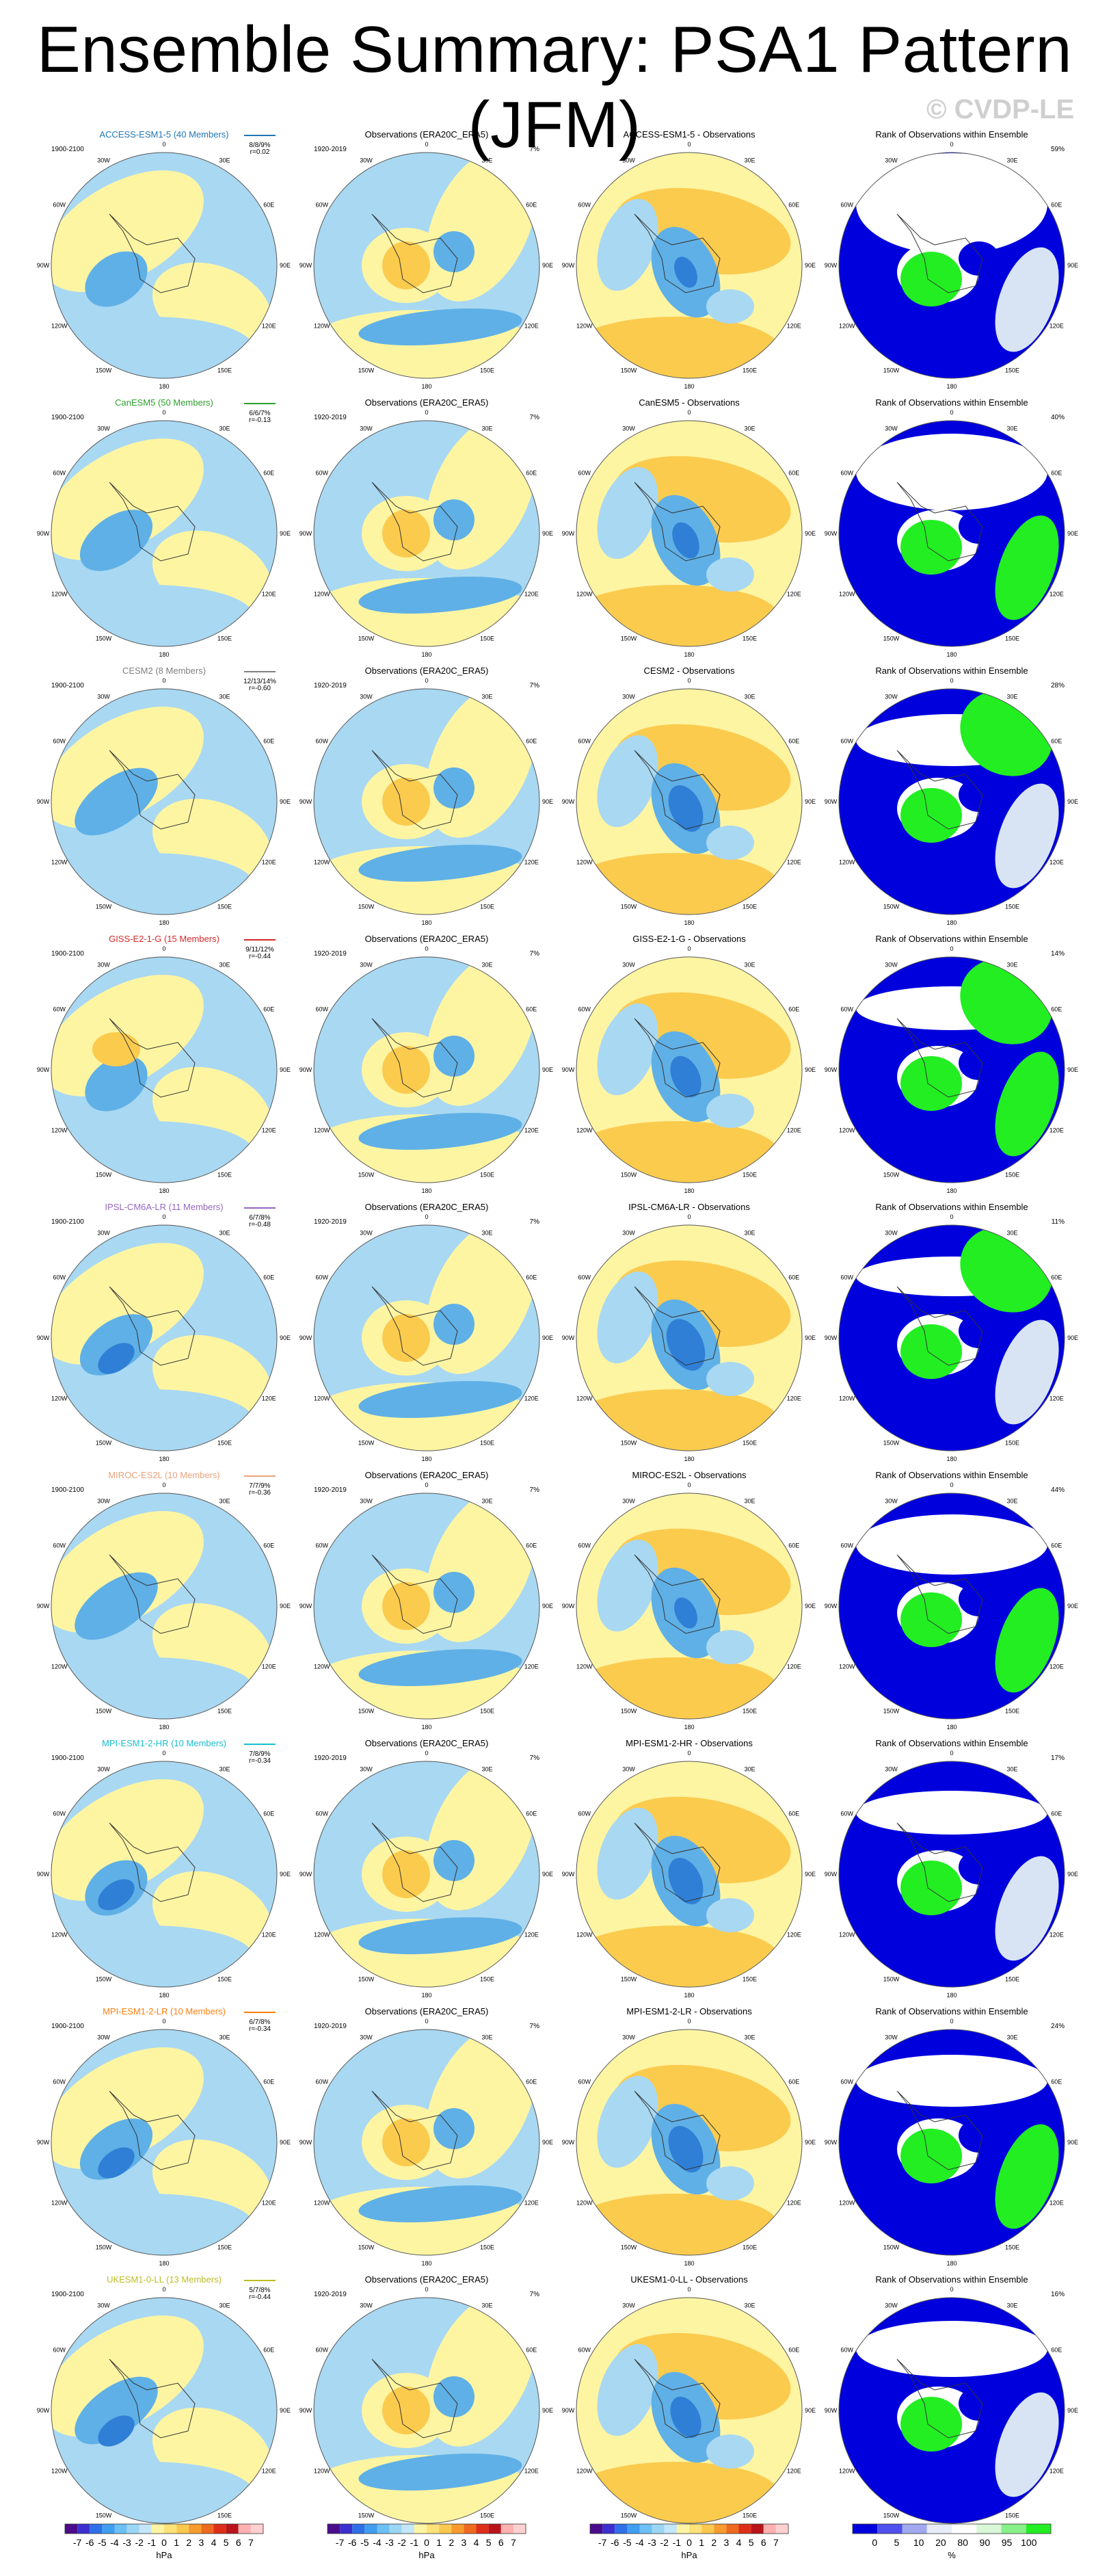 The height and width of the screenshot is (2576, 1109). What do you see at coordinates (951, 2011) in the screenshot?
I see `rank-title: Rank of Observations within Ensemble` at bounding box center [951, 2011].